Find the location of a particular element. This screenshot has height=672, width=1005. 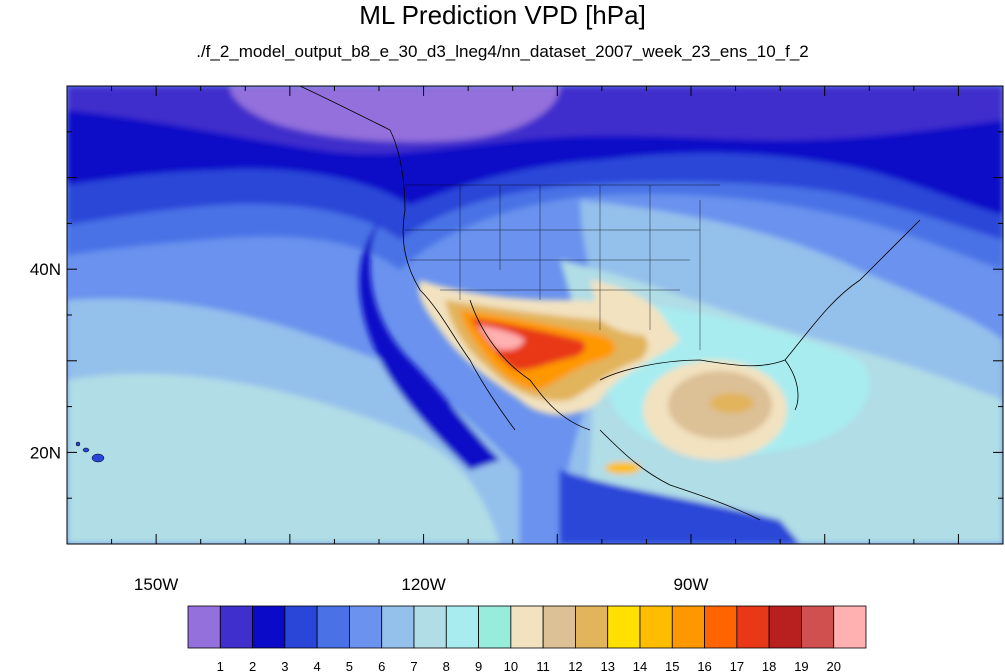

colorbar: 1 2 3 4 5 6 7 8 9 10 11 12 13 14 15 16 17 18 19 20 is located at coordinates (527, 638).